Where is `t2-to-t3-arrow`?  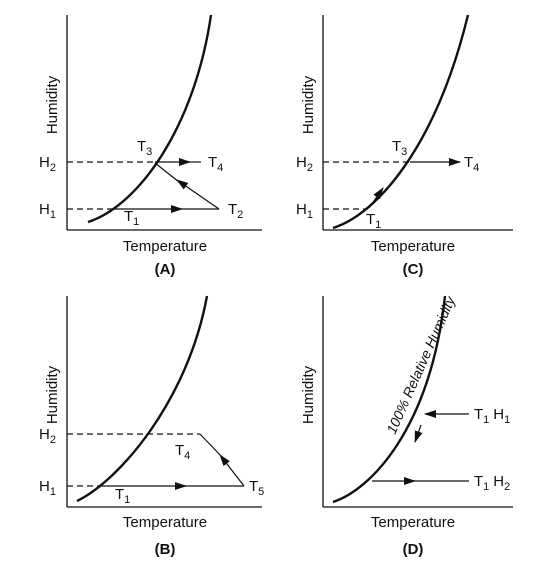 t2-to-t3-arrow is located at coordinates (198, 194).